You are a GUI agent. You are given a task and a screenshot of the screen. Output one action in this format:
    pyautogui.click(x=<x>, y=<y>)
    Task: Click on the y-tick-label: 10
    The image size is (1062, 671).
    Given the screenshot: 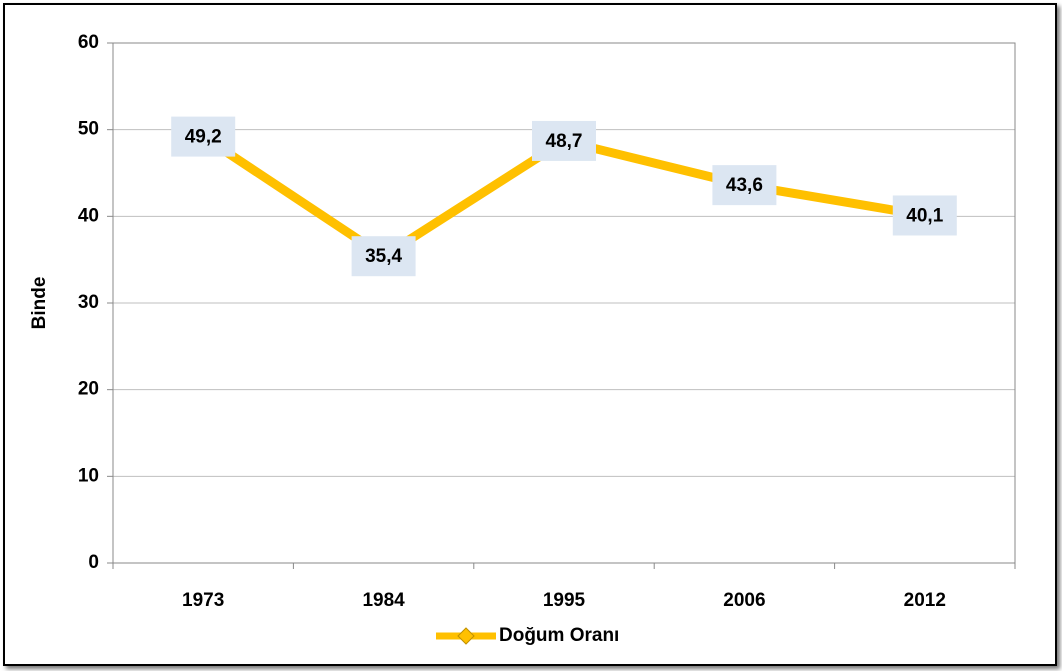 What is the action you would take?
    pyautogui.click(x=88, y=475)
    